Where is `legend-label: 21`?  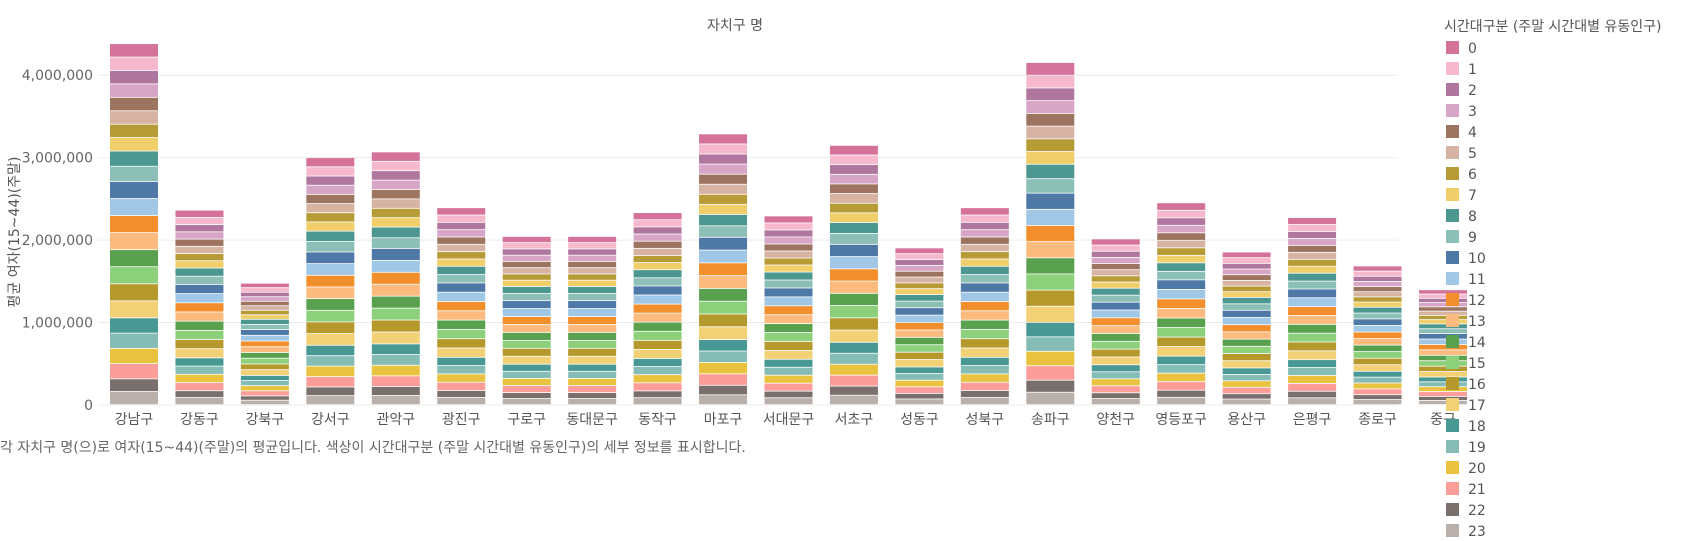 legend-label: 21 is located at coordinates (1477, 490).